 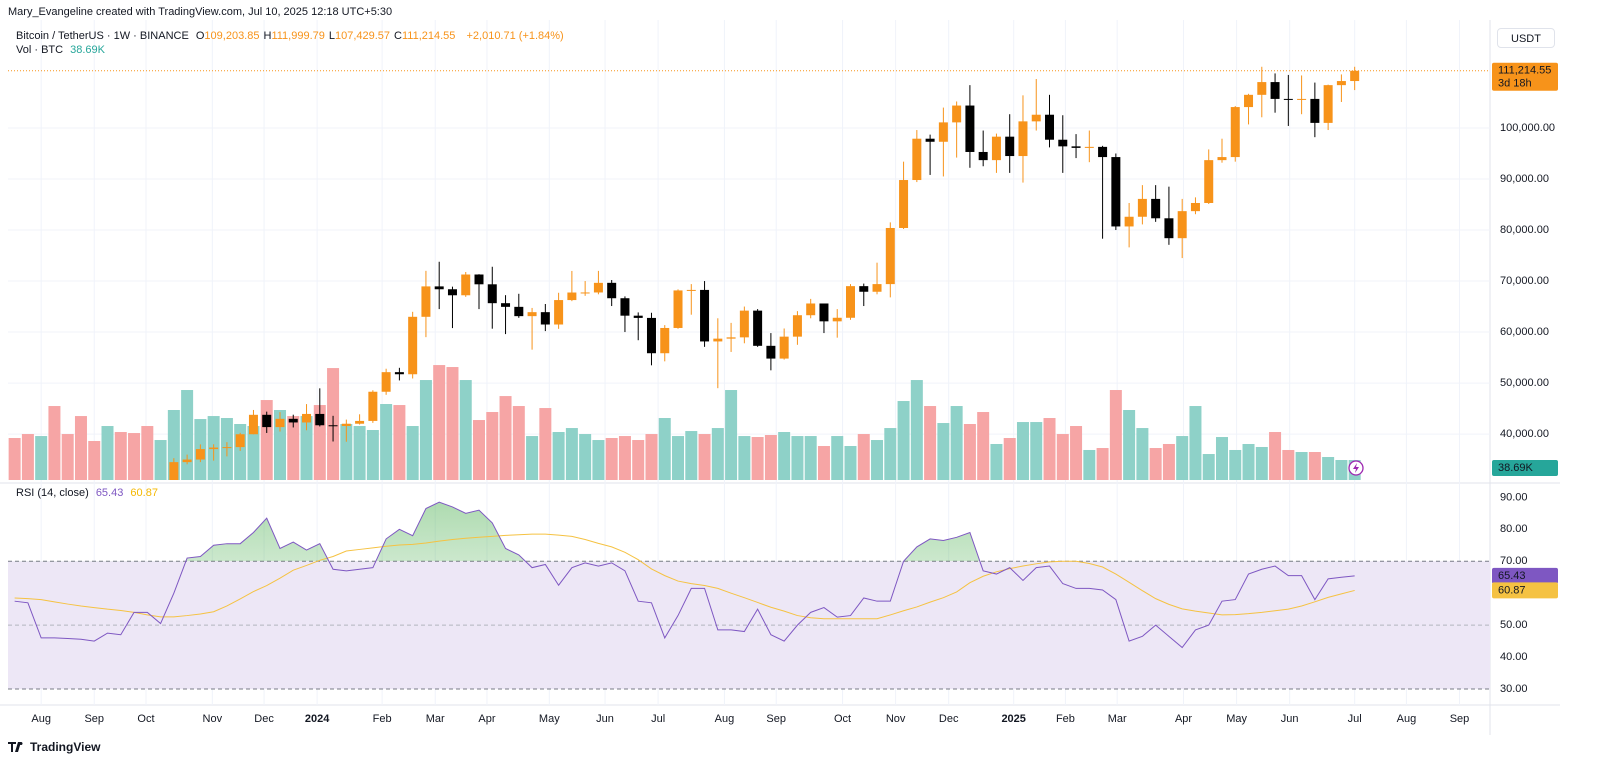 I want to click on x-tick-label: Apr, so click(x=1183, y=719).